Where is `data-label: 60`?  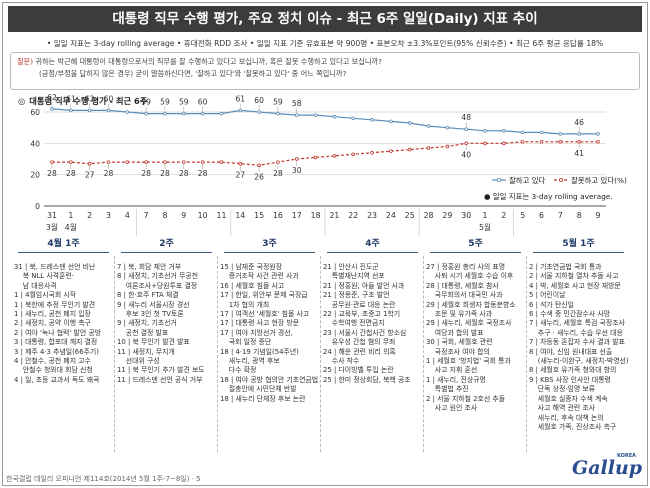
data-label: 60 is located at coordinates (259, 100).